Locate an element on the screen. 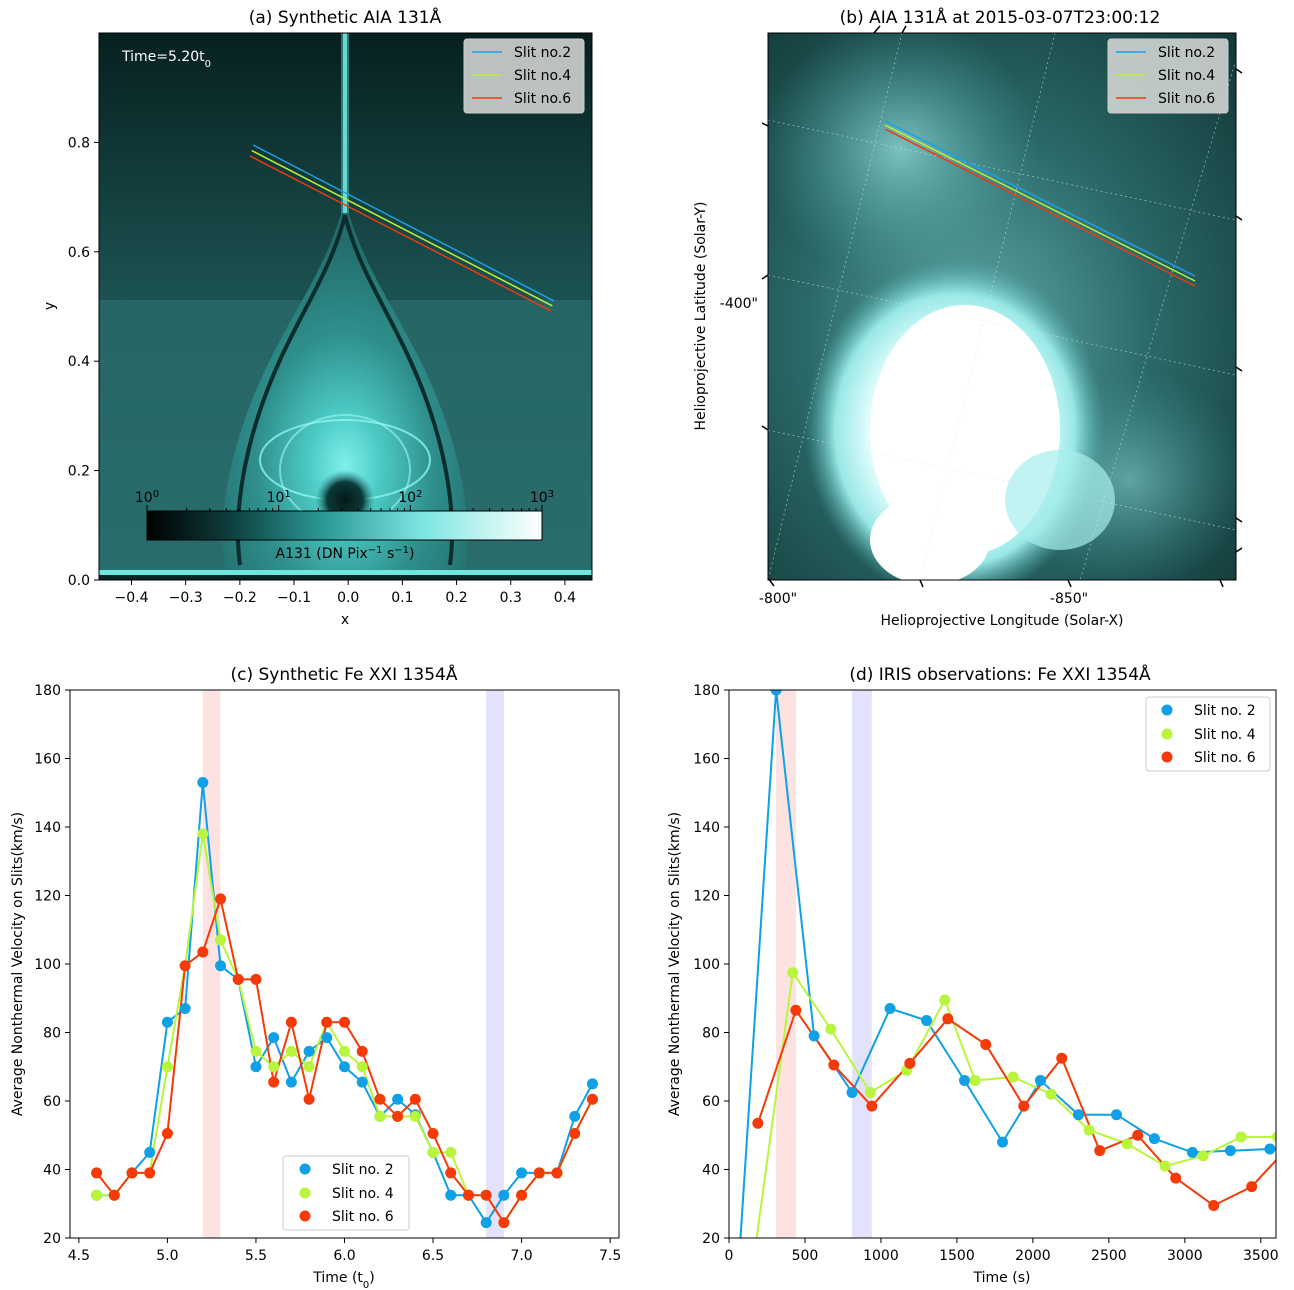 The image size is (1294, 1290). xtick-label: 2500 is located at coordinates (1109, 1256).